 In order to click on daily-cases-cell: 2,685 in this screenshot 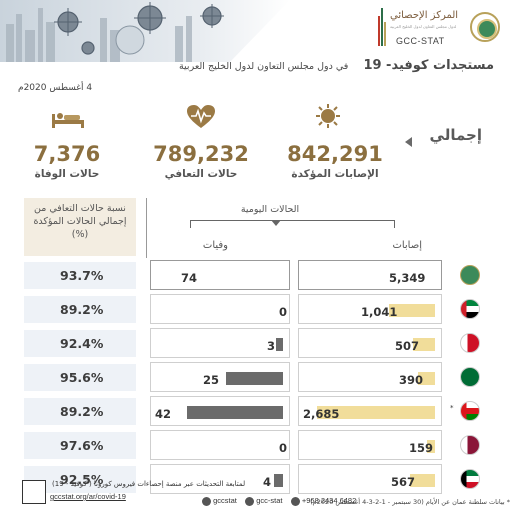, I will do `click(370, 411)`.